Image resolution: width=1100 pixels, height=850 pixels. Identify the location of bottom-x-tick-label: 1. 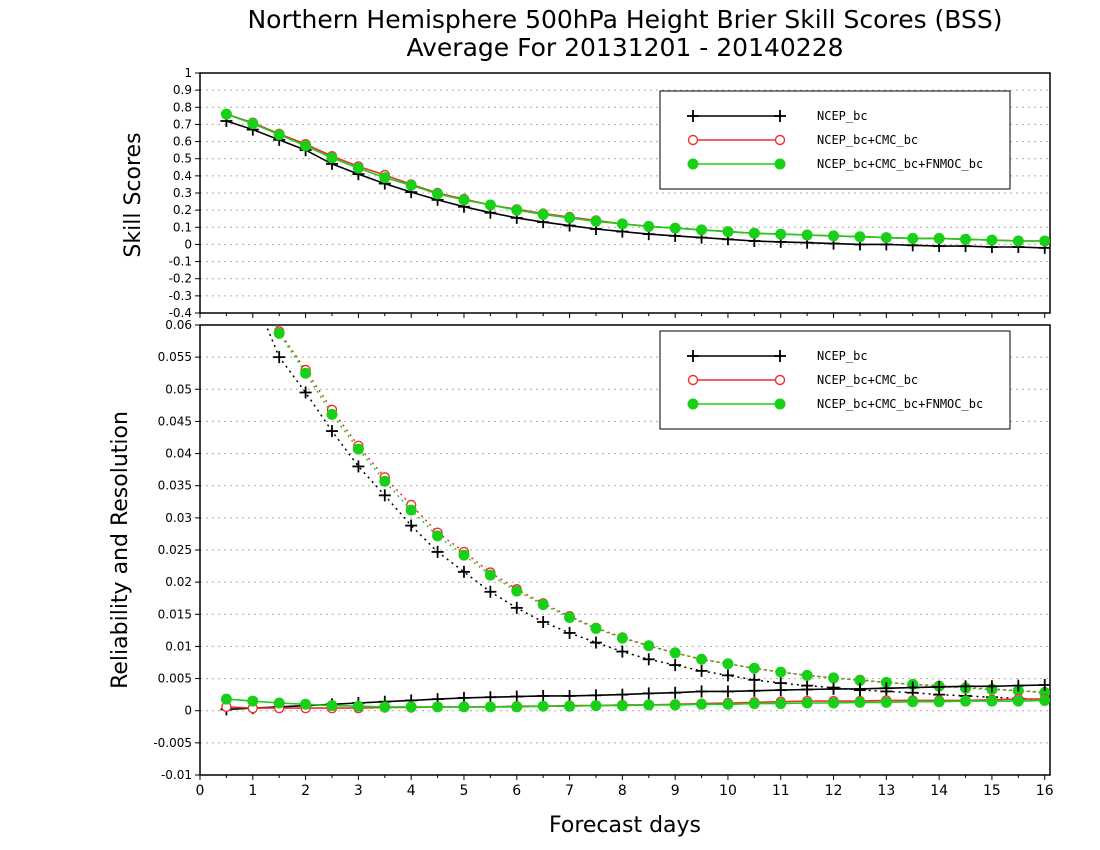
(252, 791).